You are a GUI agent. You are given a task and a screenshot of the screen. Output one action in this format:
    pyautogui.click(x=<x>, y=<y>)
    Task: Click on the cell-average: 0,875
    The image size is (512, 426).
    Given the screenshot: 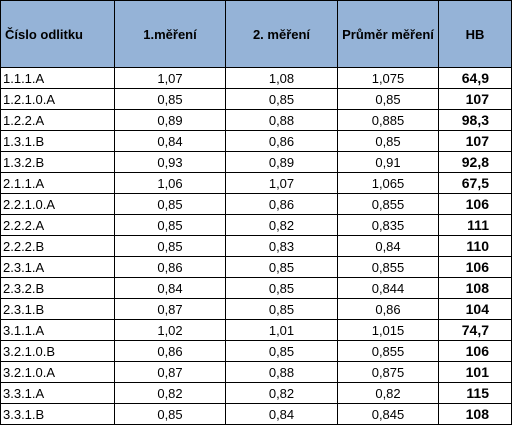 What is the action you would take?
    pyautogui.click(x=388, y=372)
    